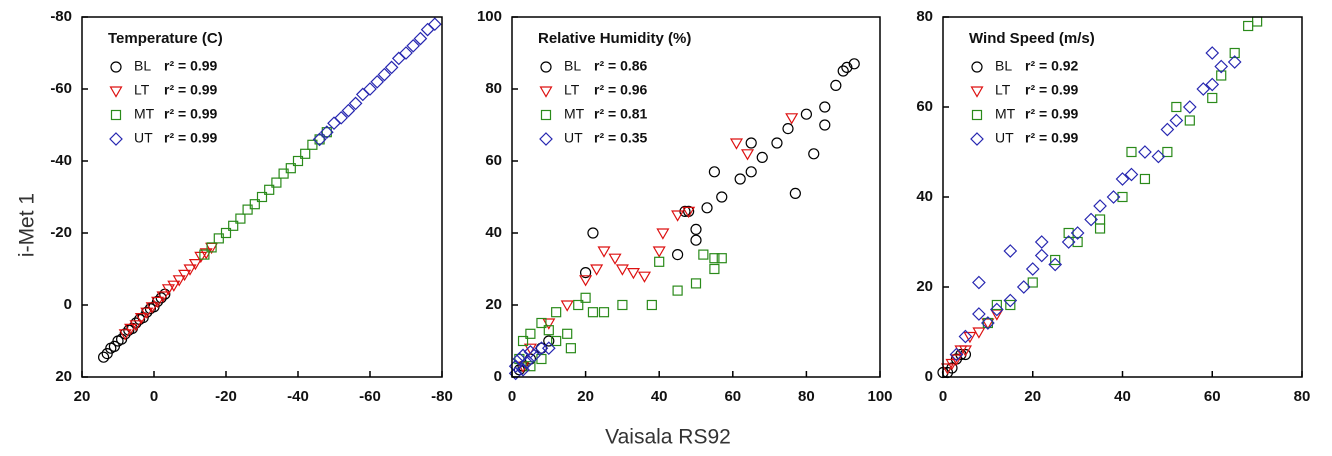 This screenshot has height=456, width=1332. Describe the element at coordinates (61, 160) in the screenshot. I see `y-tick-label: -40` at that location.